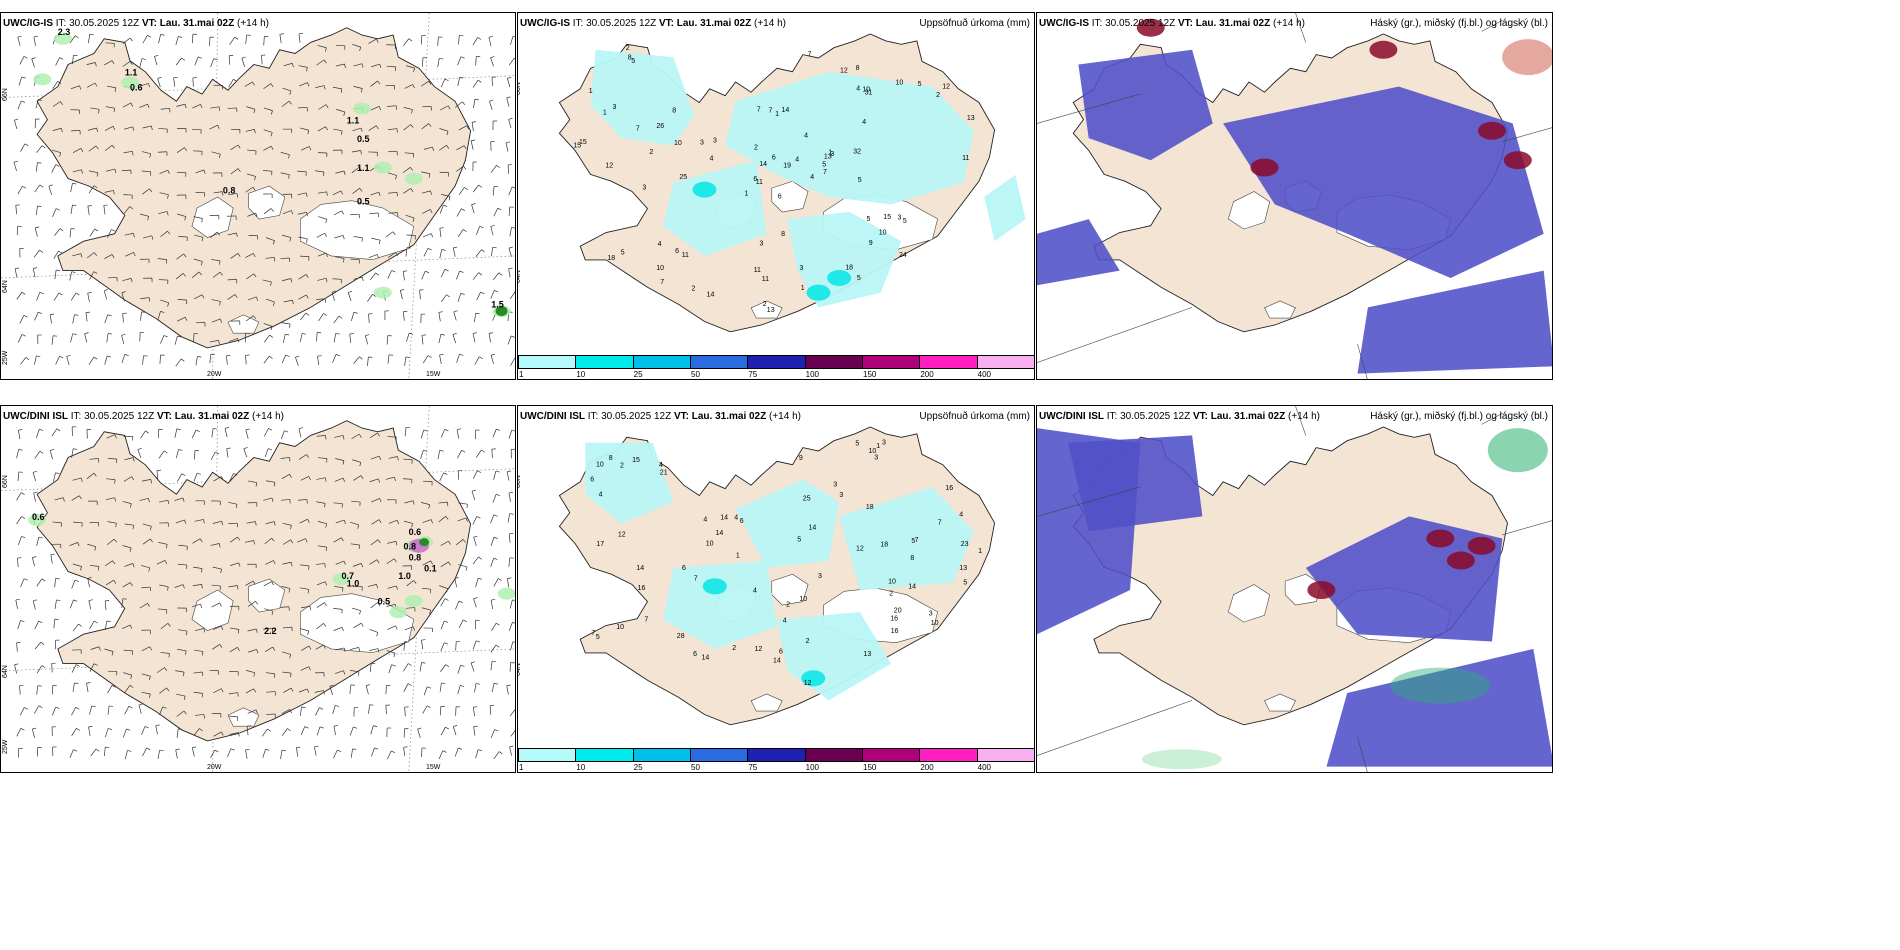 Image resolution: width=1900 pixels, height=950 pixels. What do you see at coordinates (1440, 685) in the screenshot?
I see `mid-cloud-area` at bounding box center [1440, 685].